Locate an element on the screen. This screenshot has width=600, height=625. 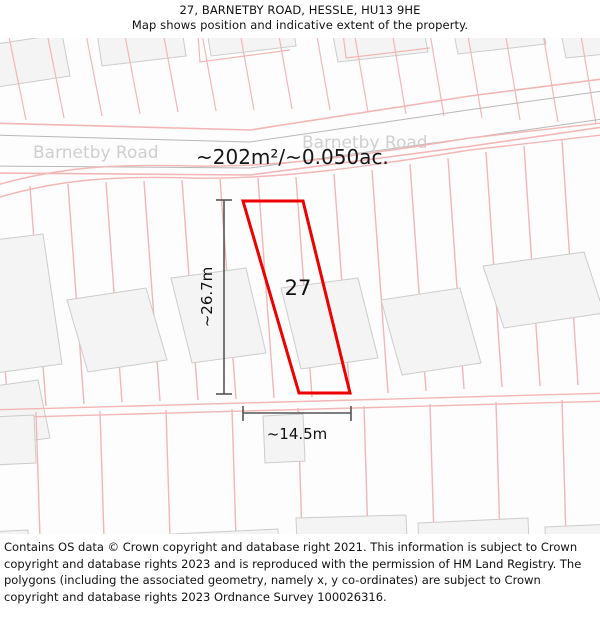
dimension-vertical is located at coordinates (224, 297).